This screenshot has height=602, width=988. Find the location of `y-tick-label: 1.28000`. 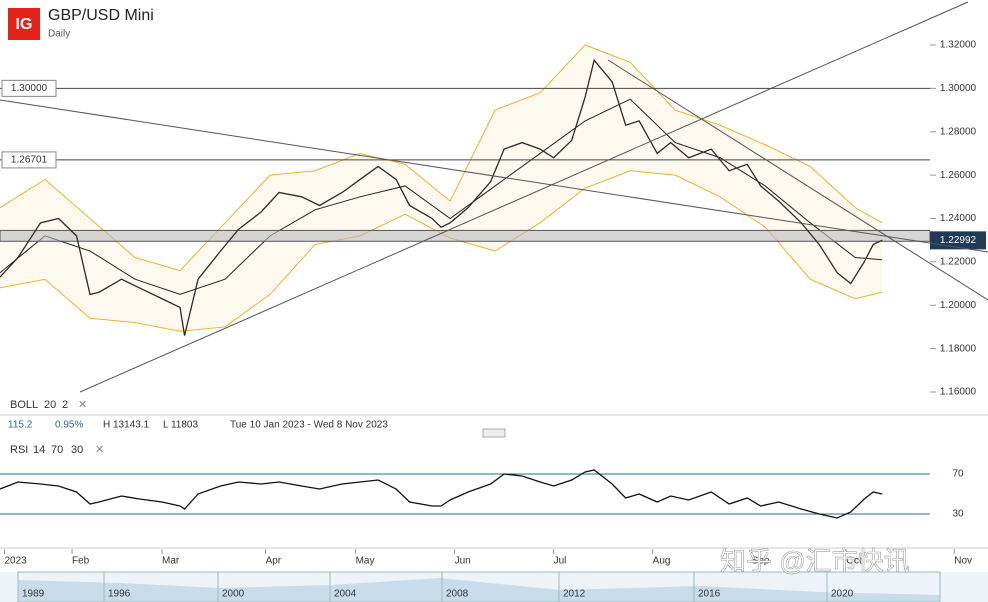

y-tick-label: 1.28000 is located at coordinates (958, 131).